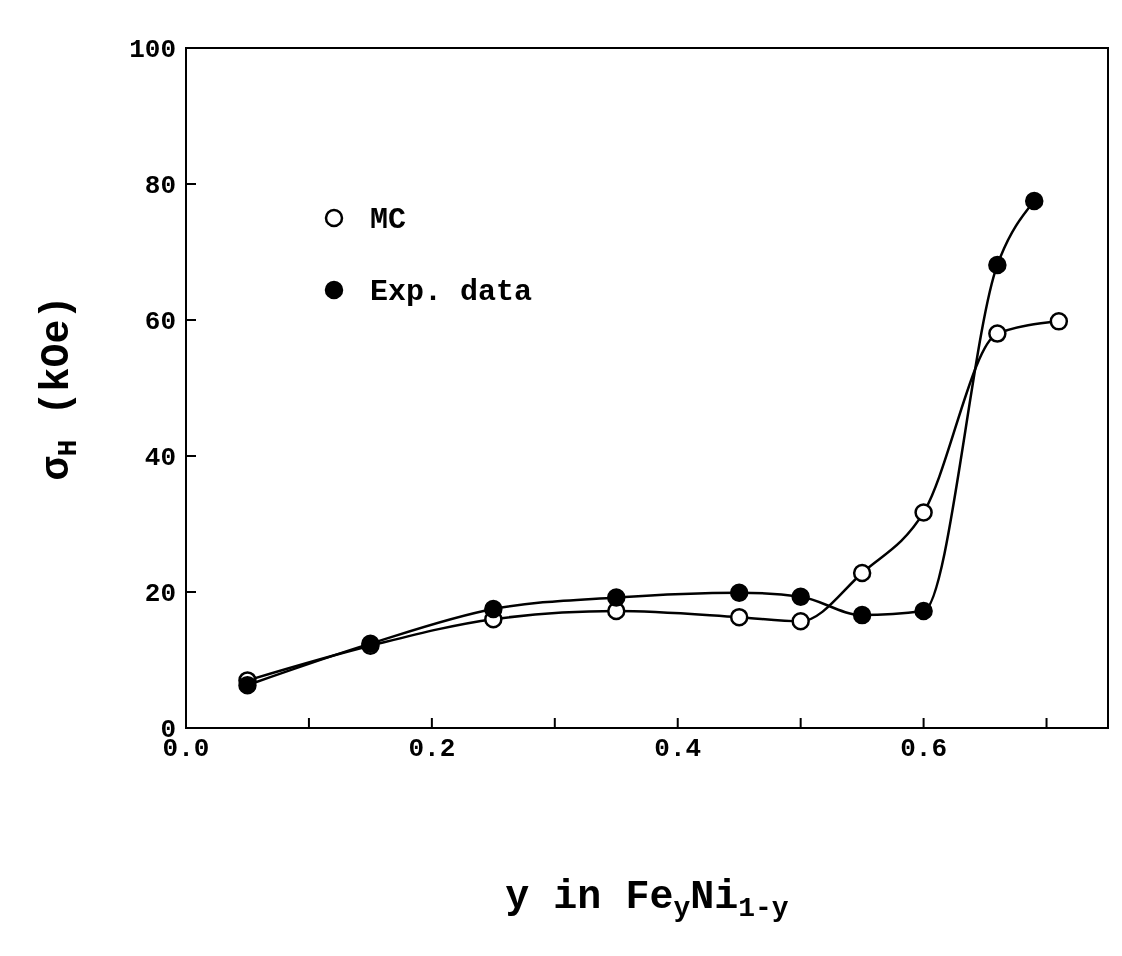 The height and width of the screenshot is (956, 1122). What do you see at coordinates (160, 458) in the screenshot?
I see `y-tick-label: 40` at bounding box center [160, 458].